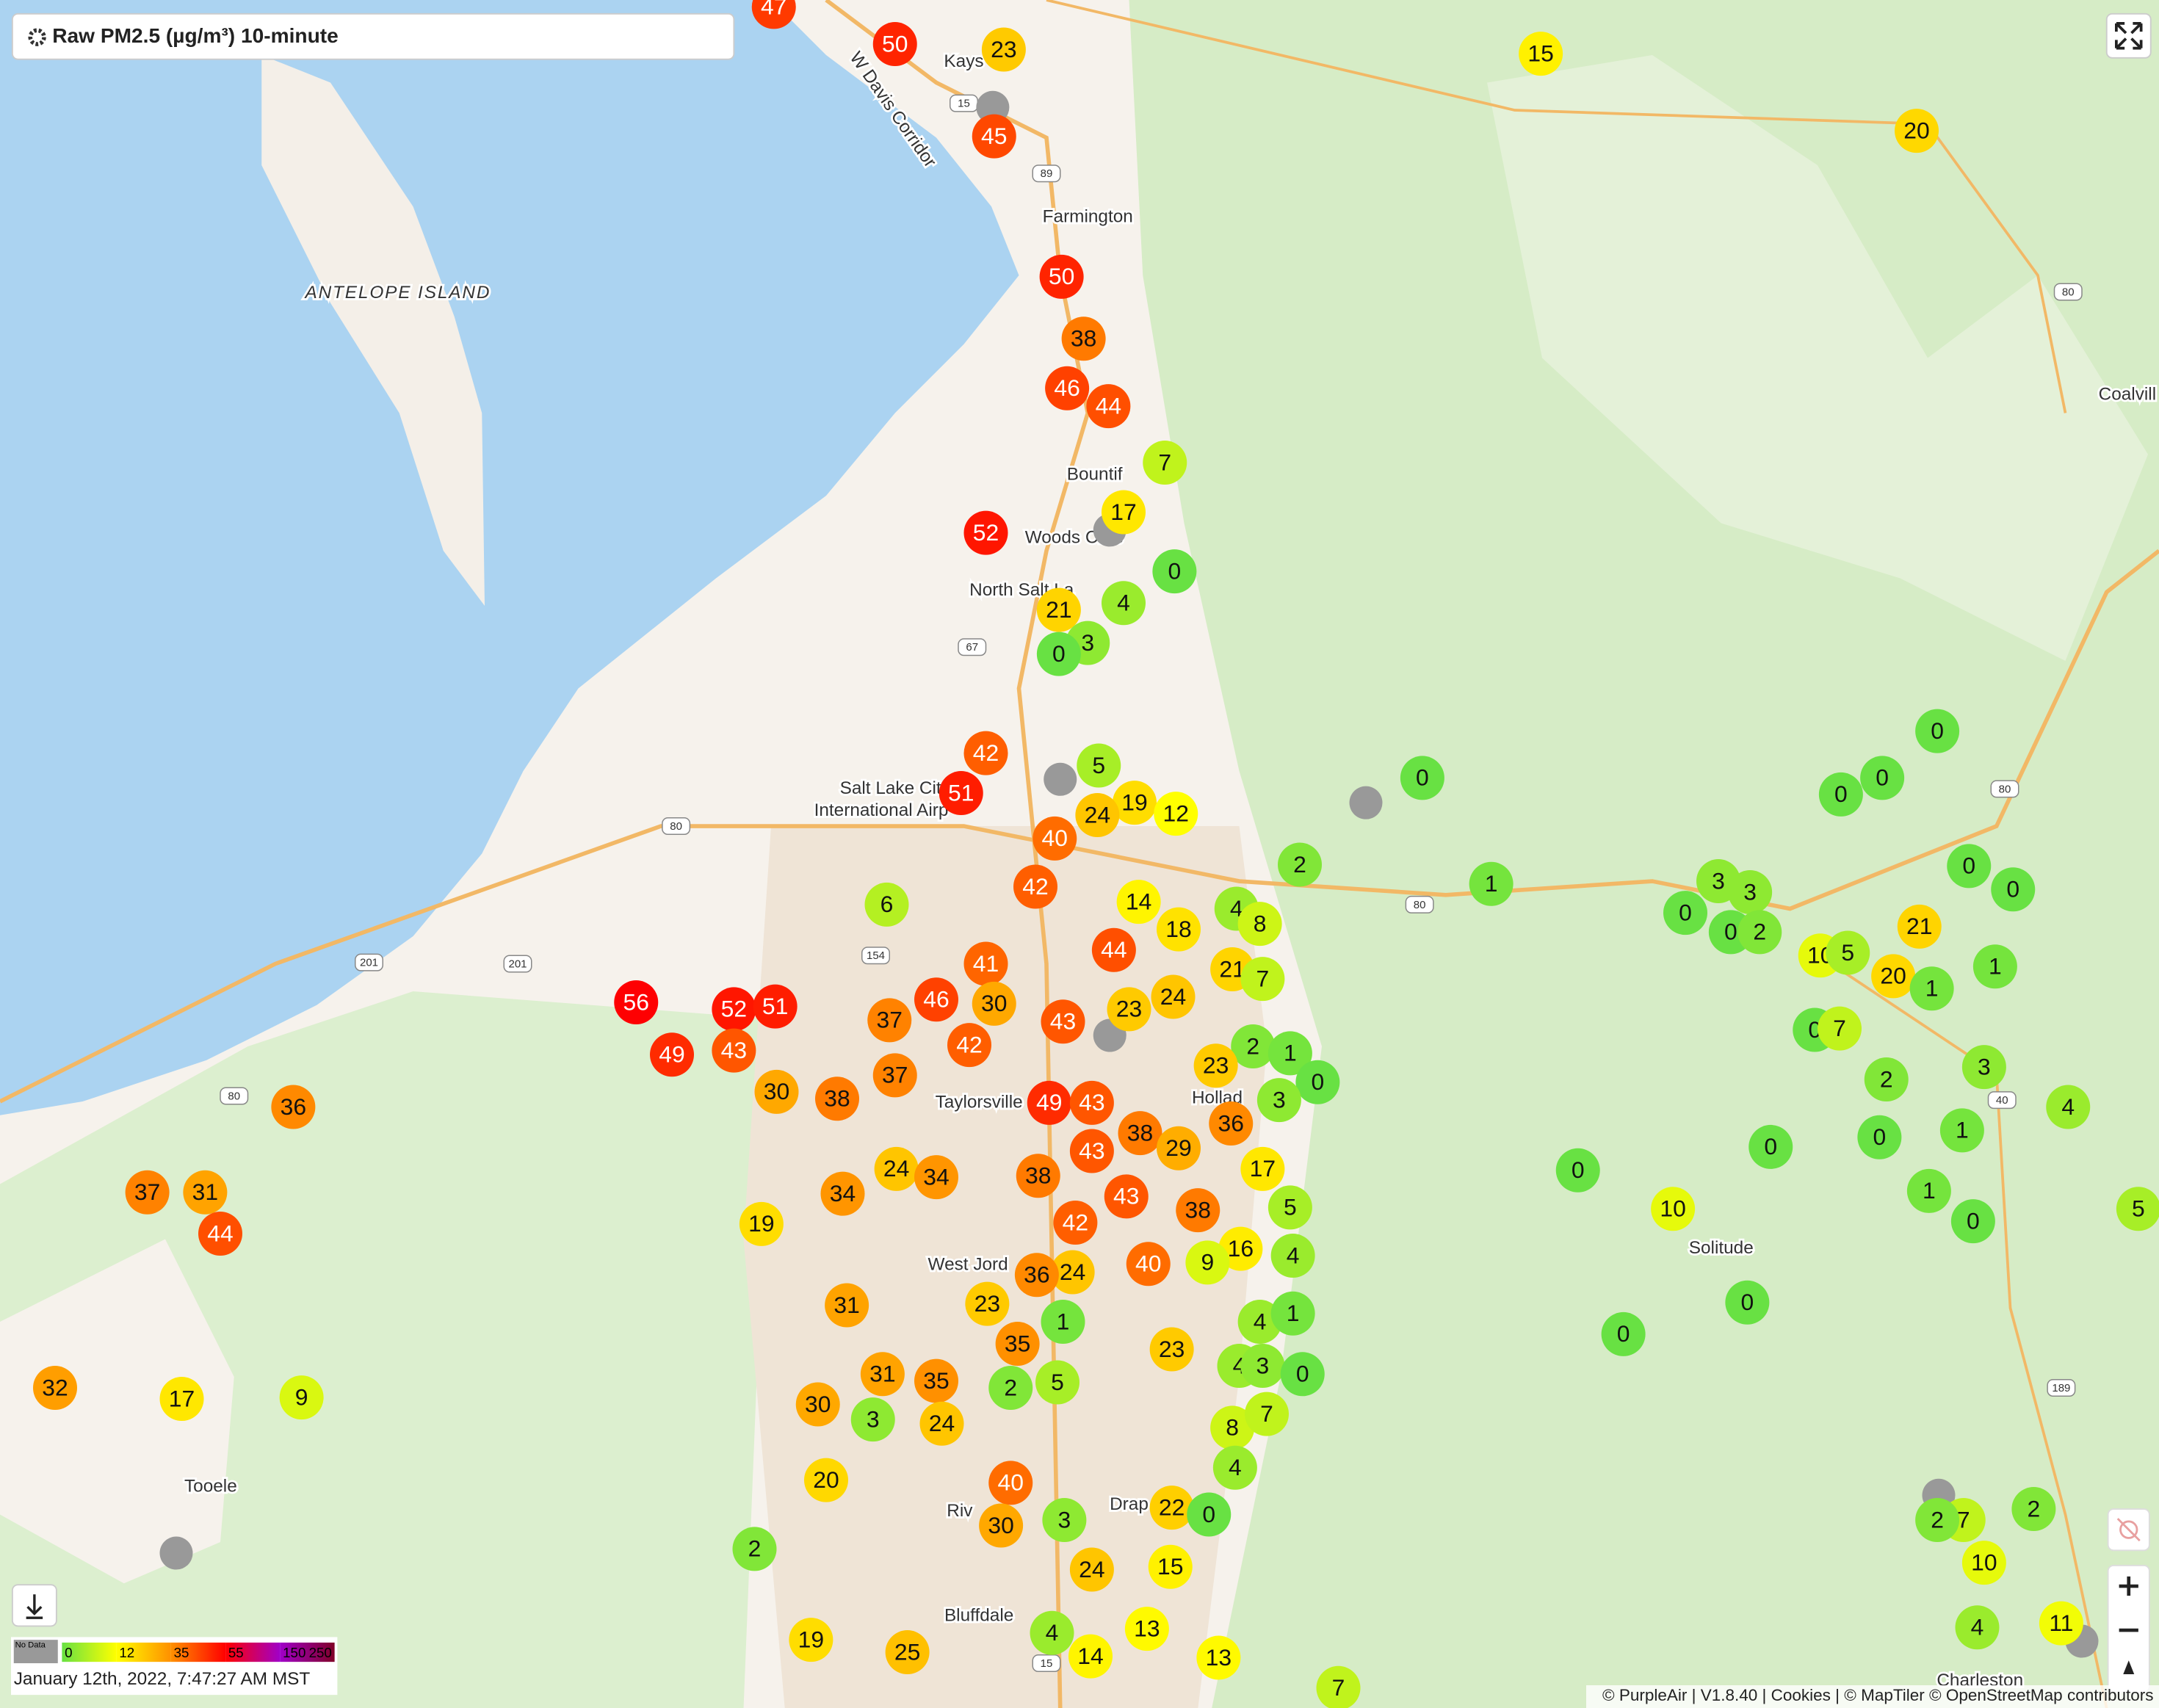 This screenshot has width=2159, height=1708. I want to click on sensor: 31, so click(847, 1305).